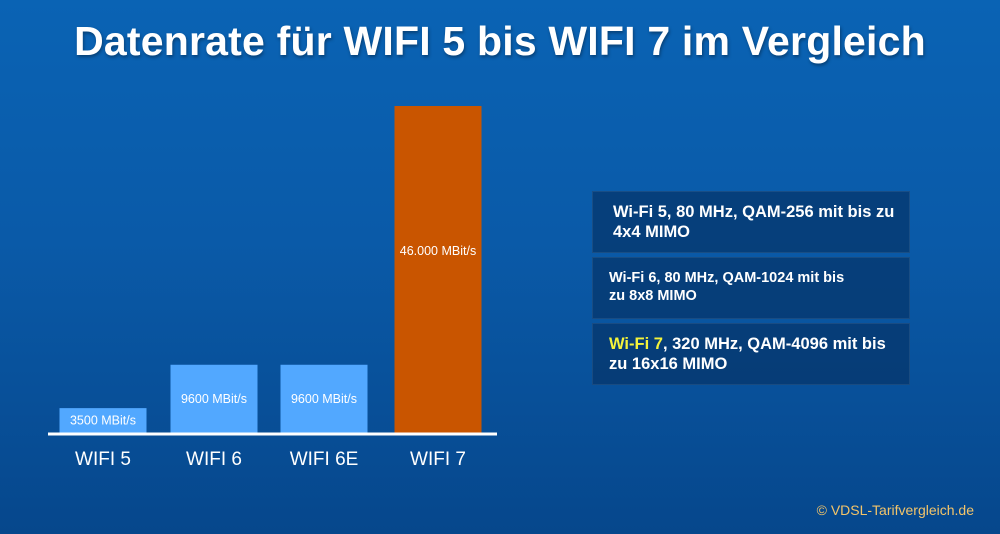 The image size is (1000, 534). I want to click on copyright-notice: © VDSL-Tarifvergleich.de, so click(895, 510).